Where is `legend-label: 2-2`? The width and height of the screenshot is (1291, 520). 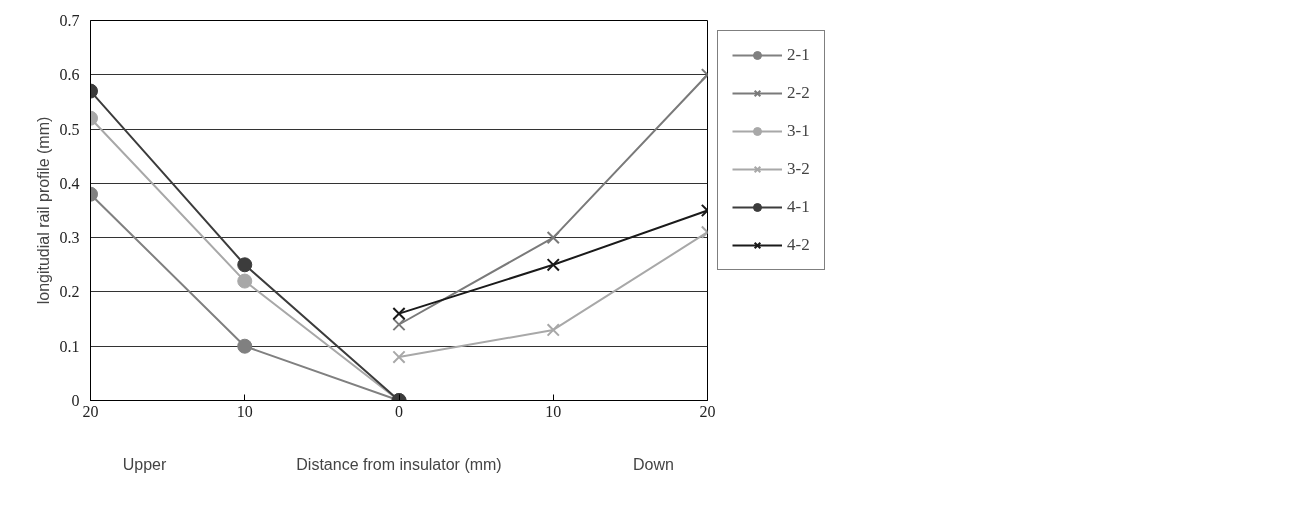
legend-label: 2-2 is located at coordinates (798, 93).